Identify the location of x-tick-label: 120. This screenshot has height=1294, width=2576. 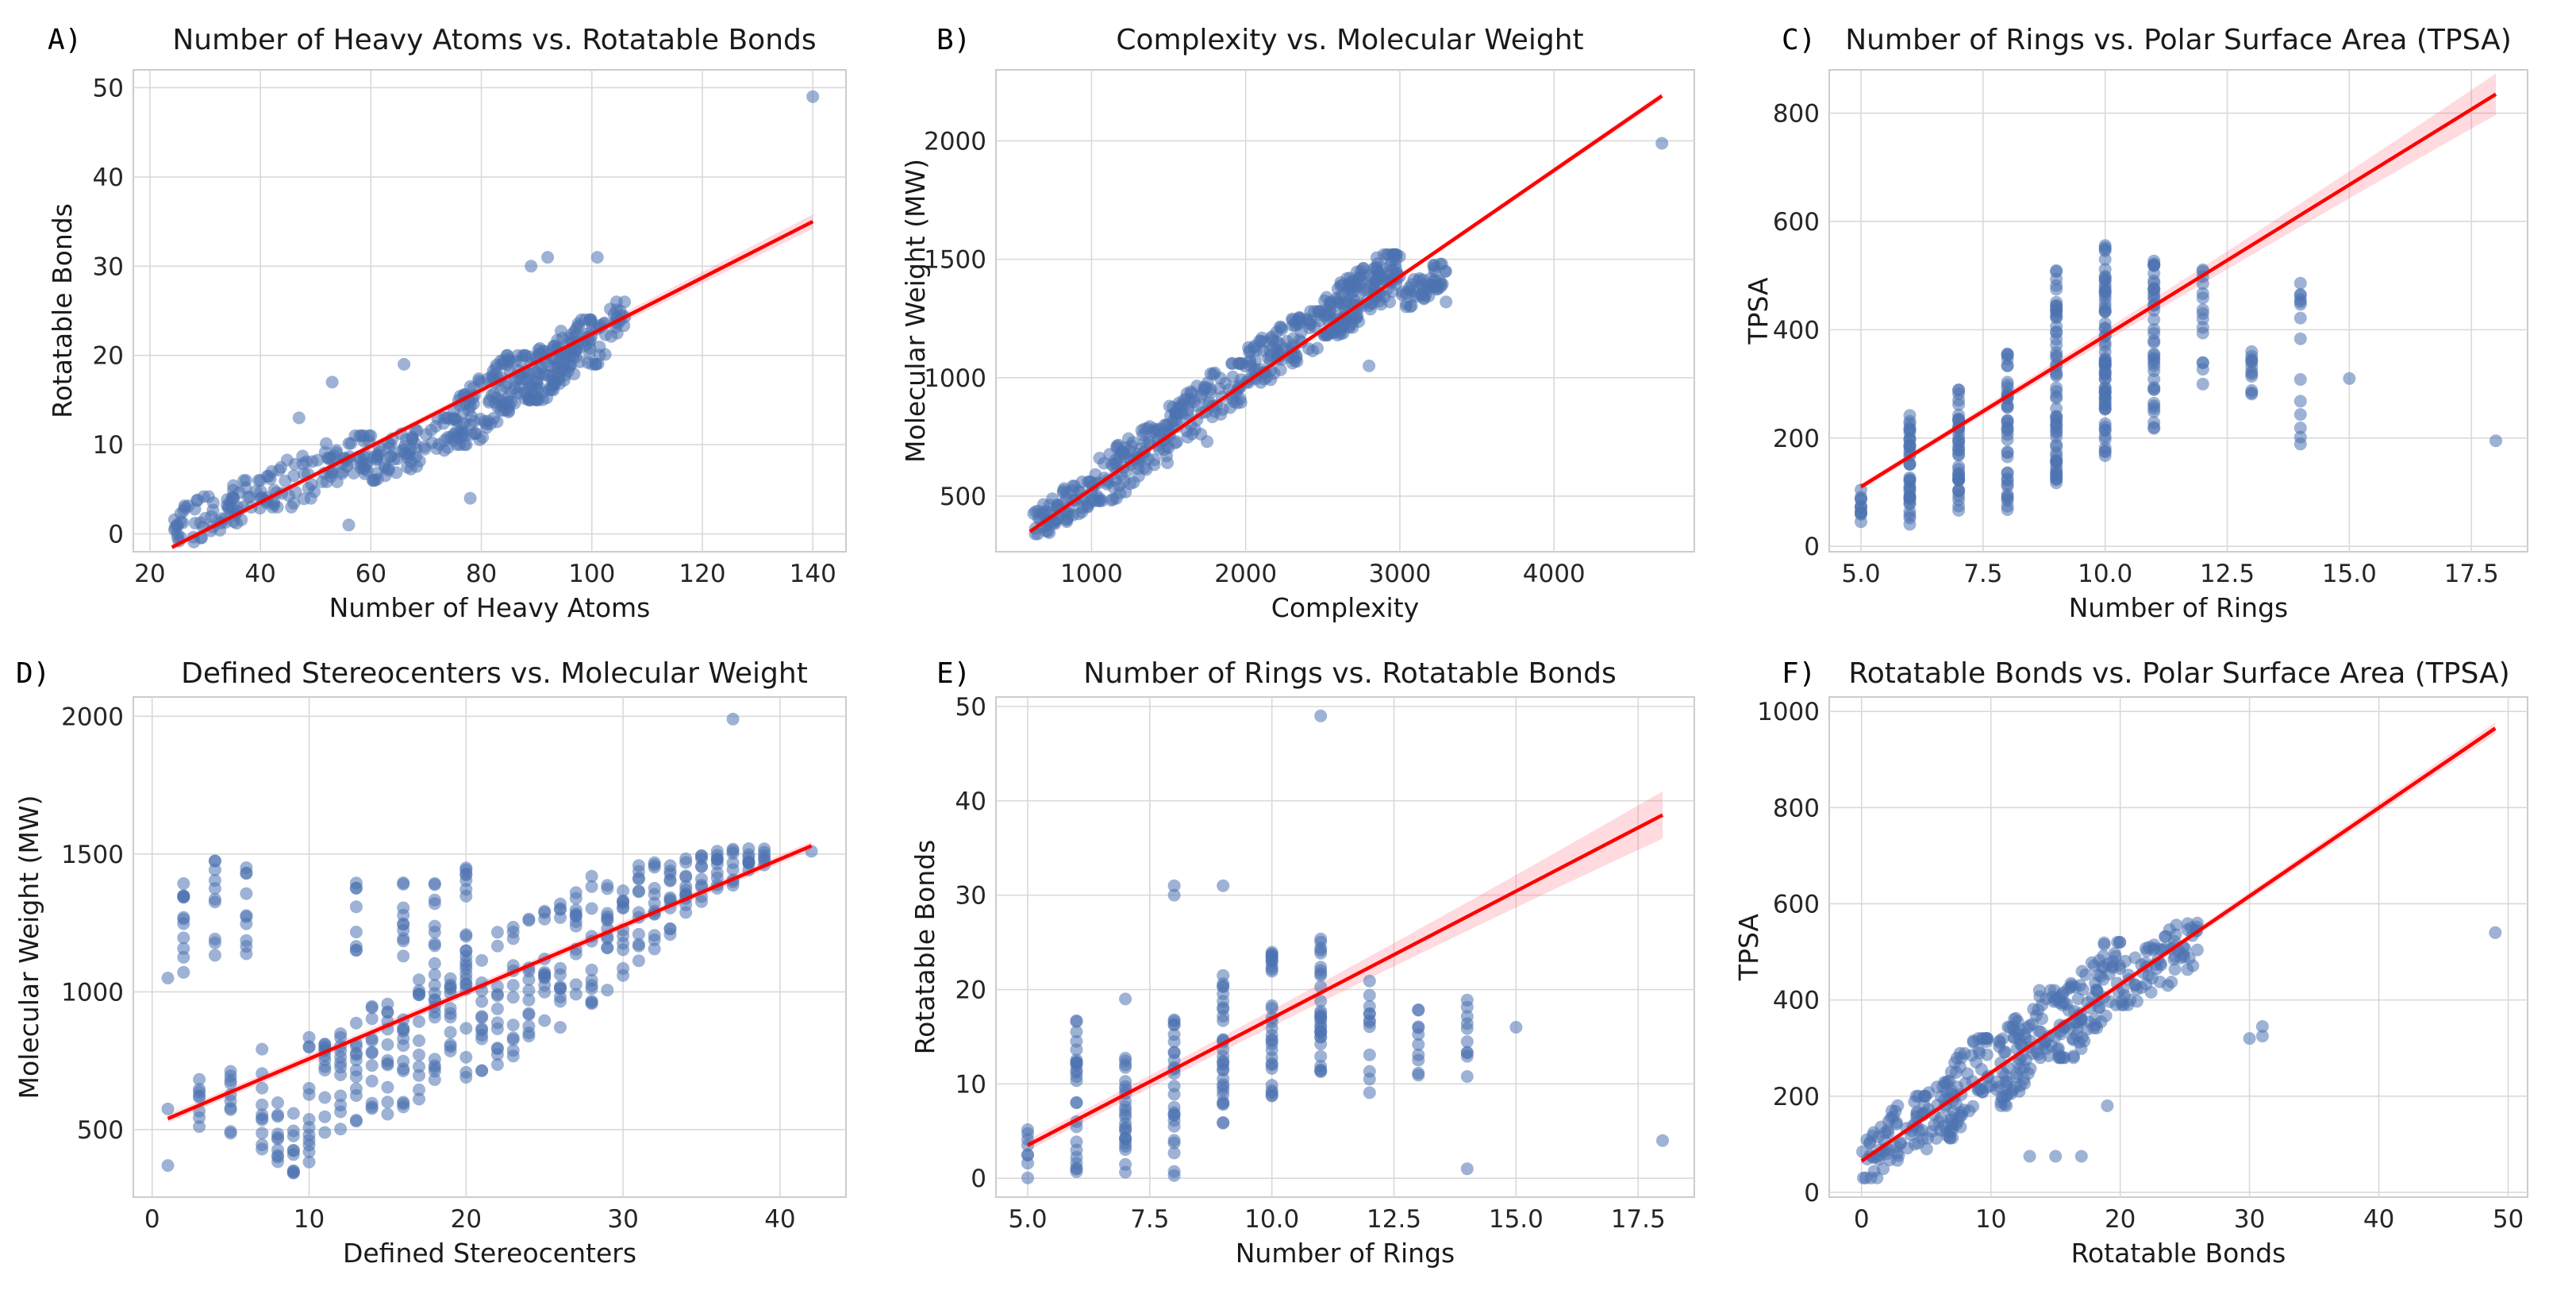
(702, 574).